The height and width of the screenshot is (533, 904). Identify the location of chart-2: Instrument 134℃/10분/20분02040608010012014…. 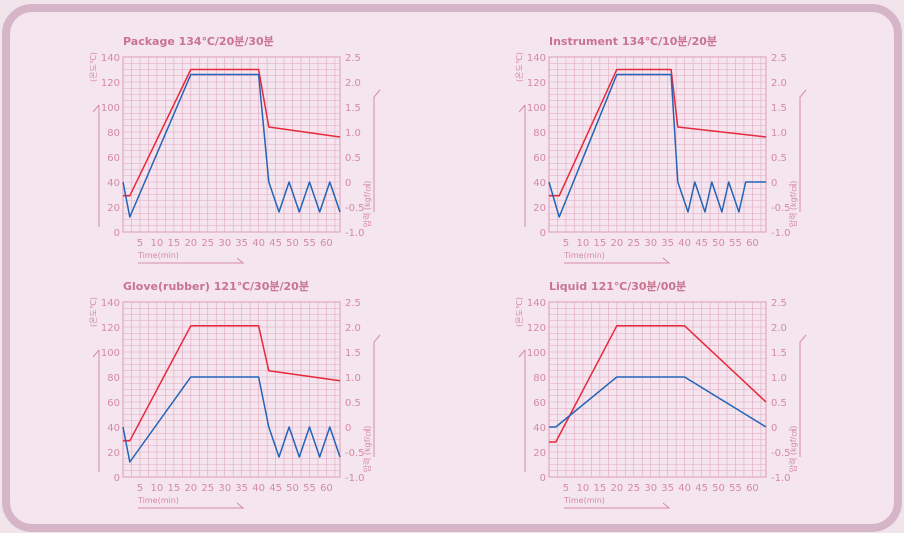
(661, 149).